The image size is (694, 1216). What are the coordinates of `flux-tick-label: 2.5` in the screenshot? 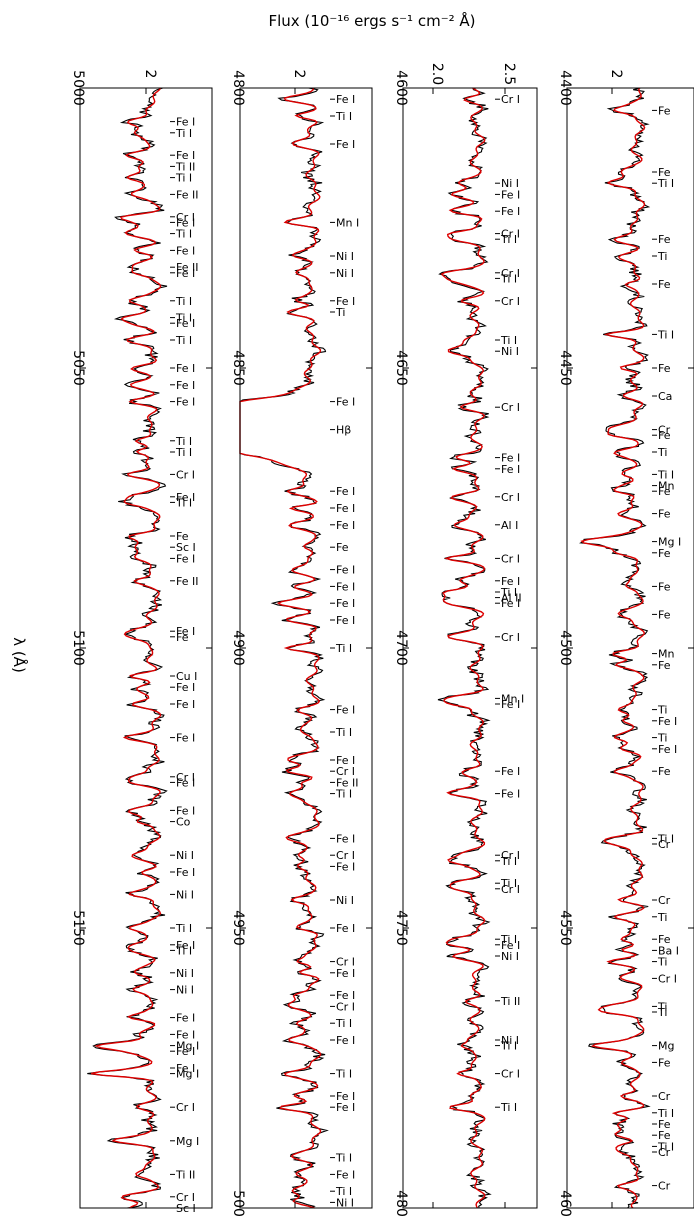 It's located at (509, 74).